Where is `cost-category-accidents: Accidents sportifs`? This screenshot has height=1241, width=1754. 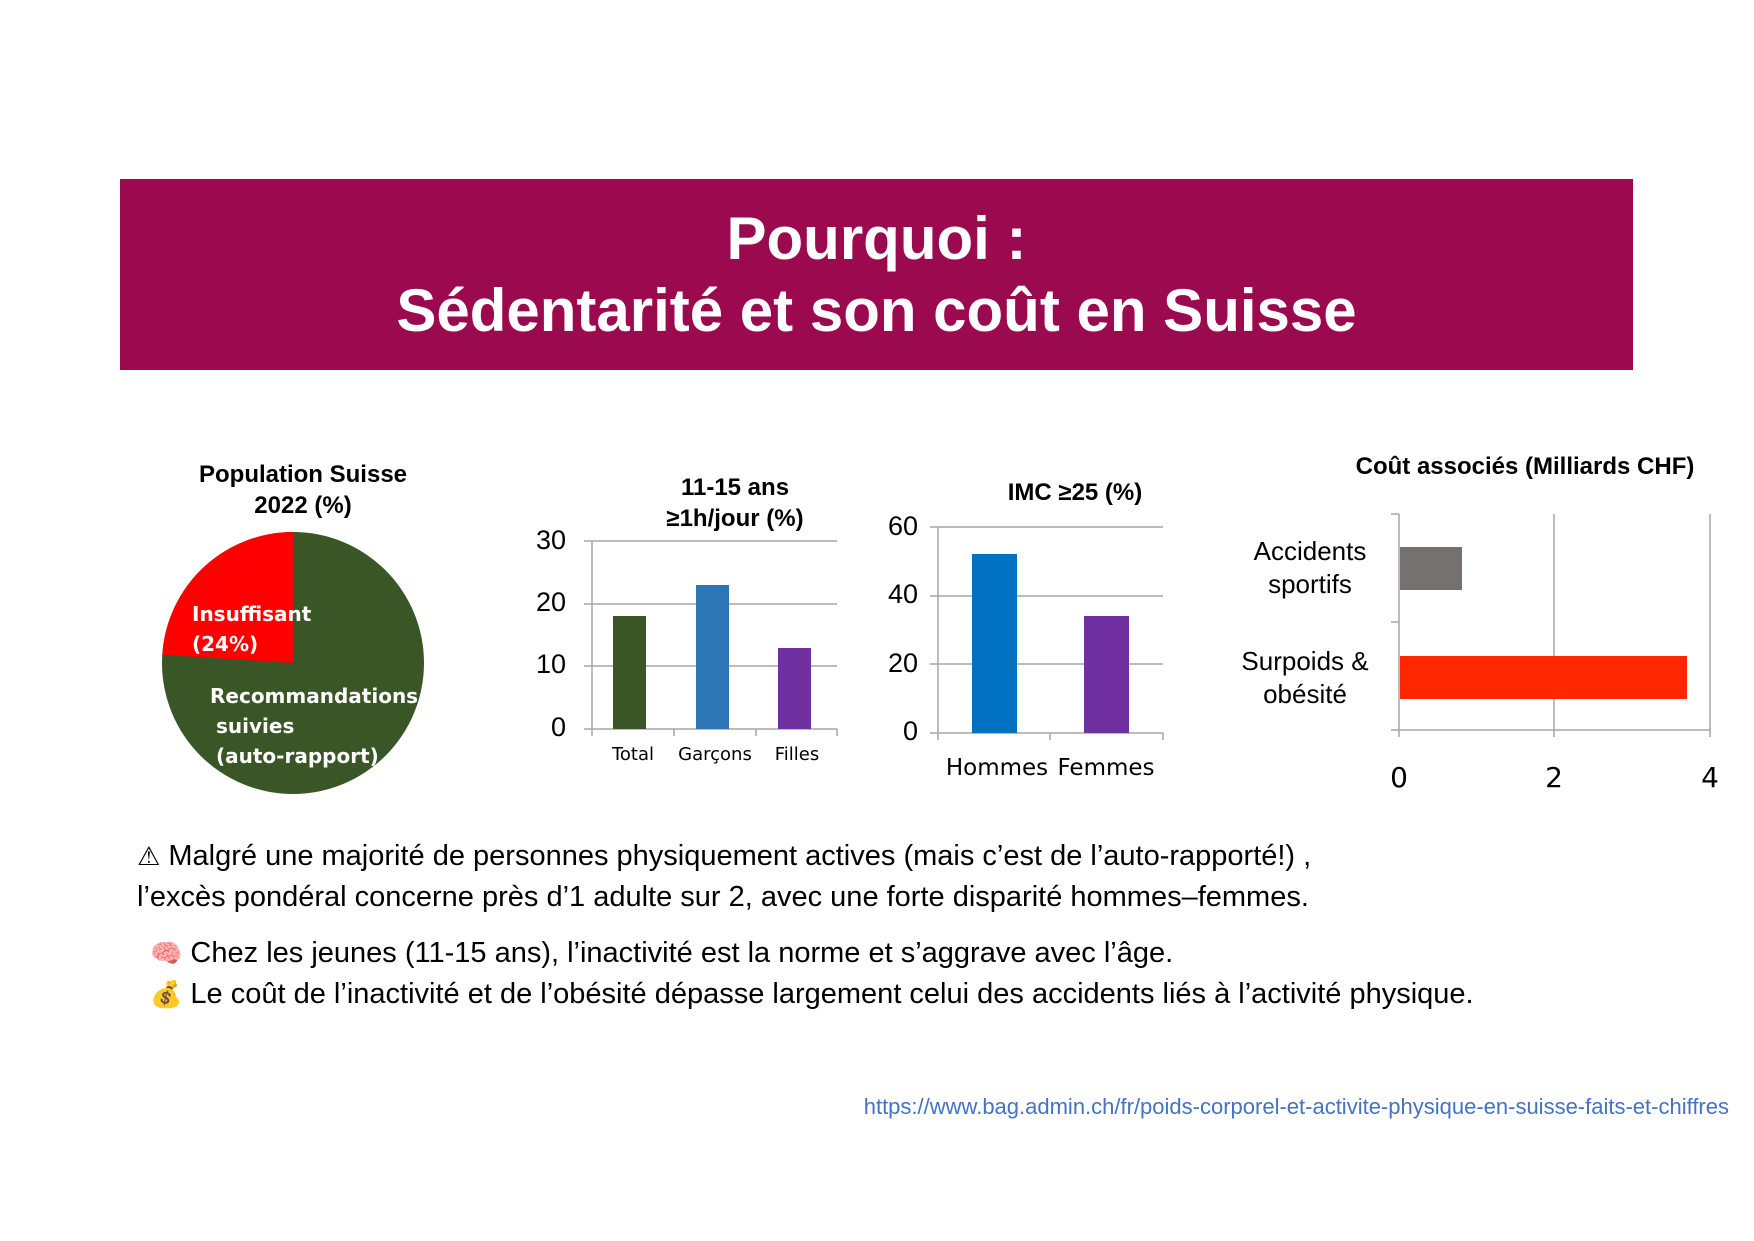 cost-category-accidents: Accidents sportifs is located at coordinates (1310, 568).